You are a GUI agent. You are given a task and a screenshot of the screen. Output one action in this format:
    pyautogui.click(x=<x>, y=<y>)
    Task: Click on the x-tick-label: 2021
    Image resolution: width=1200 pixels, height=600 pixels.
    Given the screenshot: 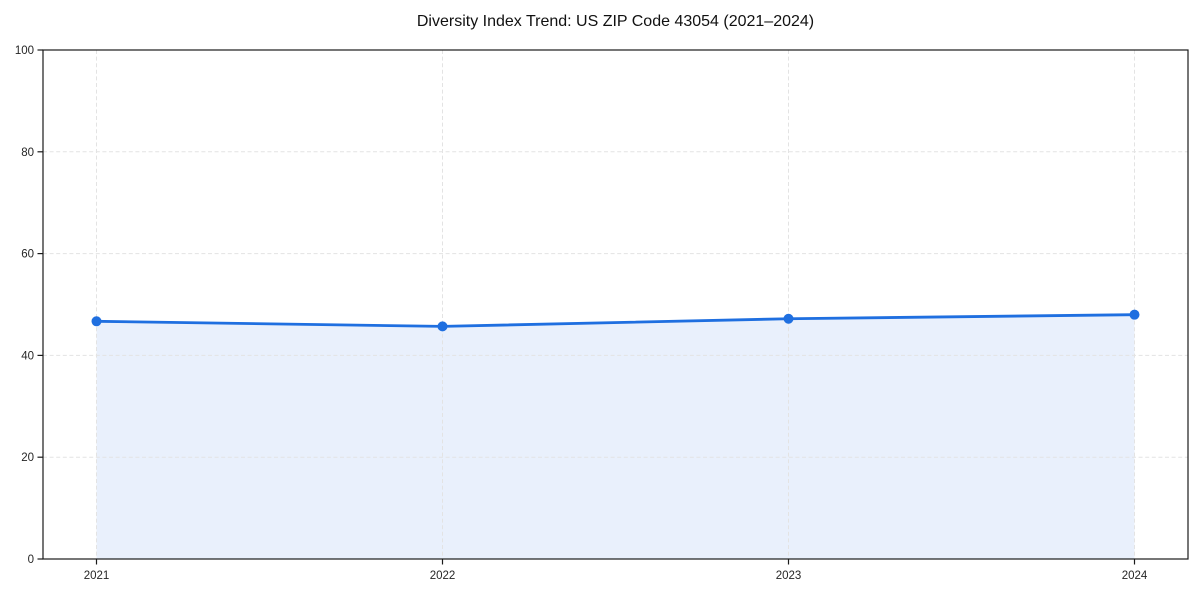 What is the action you would take?
    pyautogui.click(x=97, y=576)
    